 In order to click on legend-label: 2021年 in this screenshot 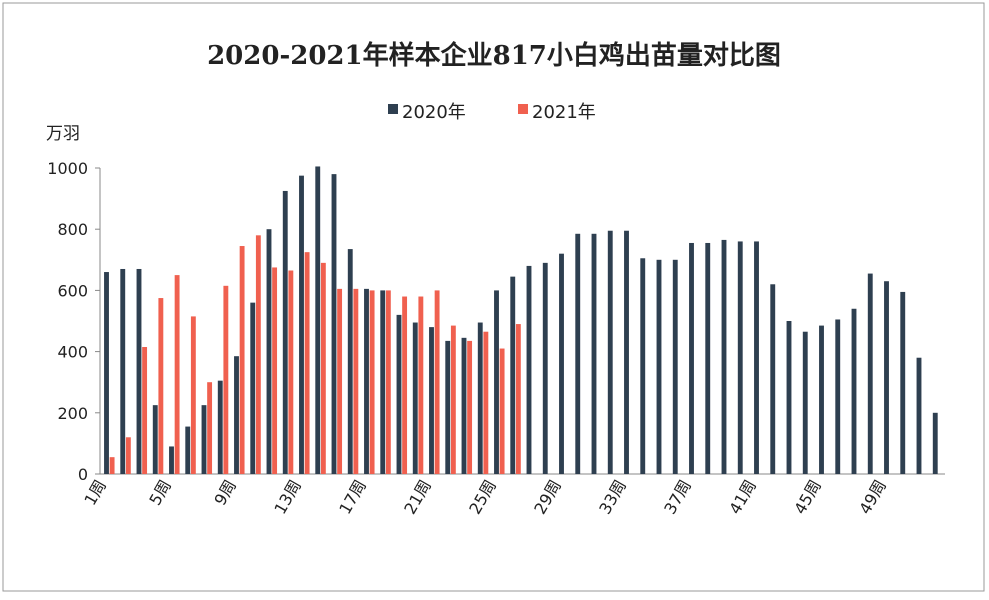, I will do `click(564, 112)`.